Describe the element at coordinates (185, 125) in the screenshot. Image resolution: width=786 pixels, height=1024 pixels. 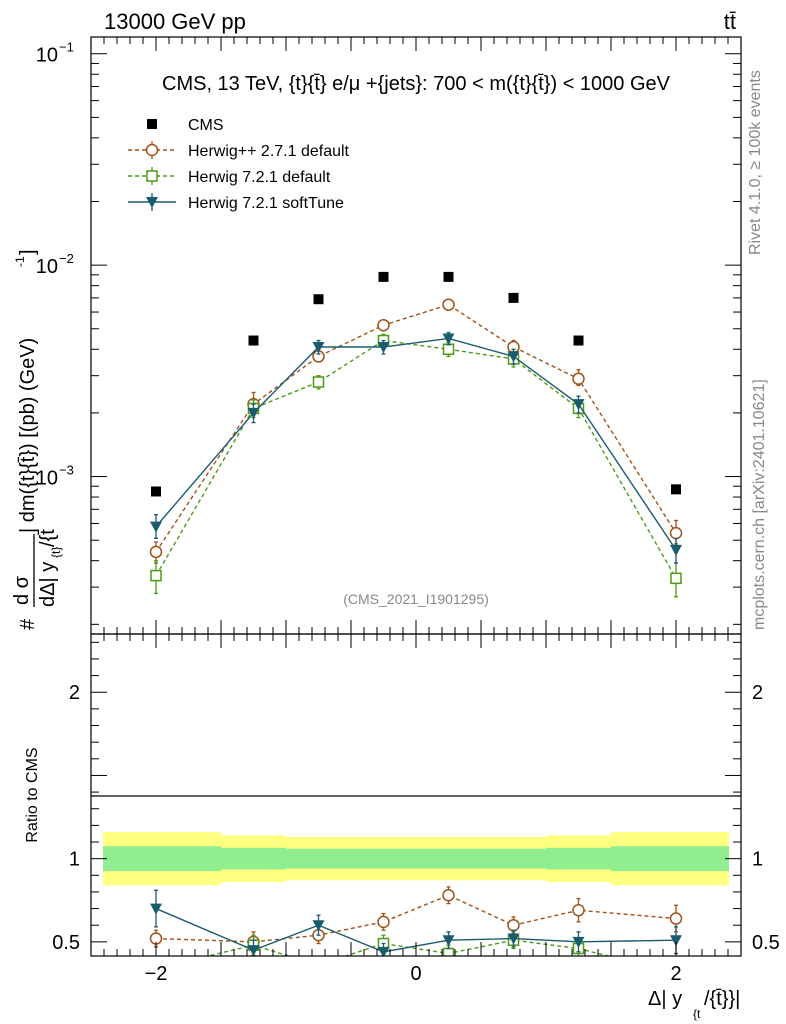
I see `legend-item: CMS` at that location.